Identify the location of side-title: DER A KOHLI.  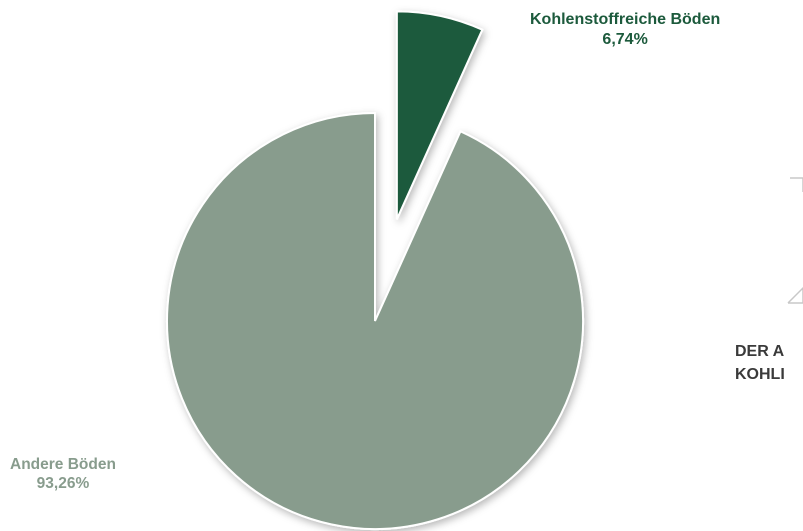
(760, 363).